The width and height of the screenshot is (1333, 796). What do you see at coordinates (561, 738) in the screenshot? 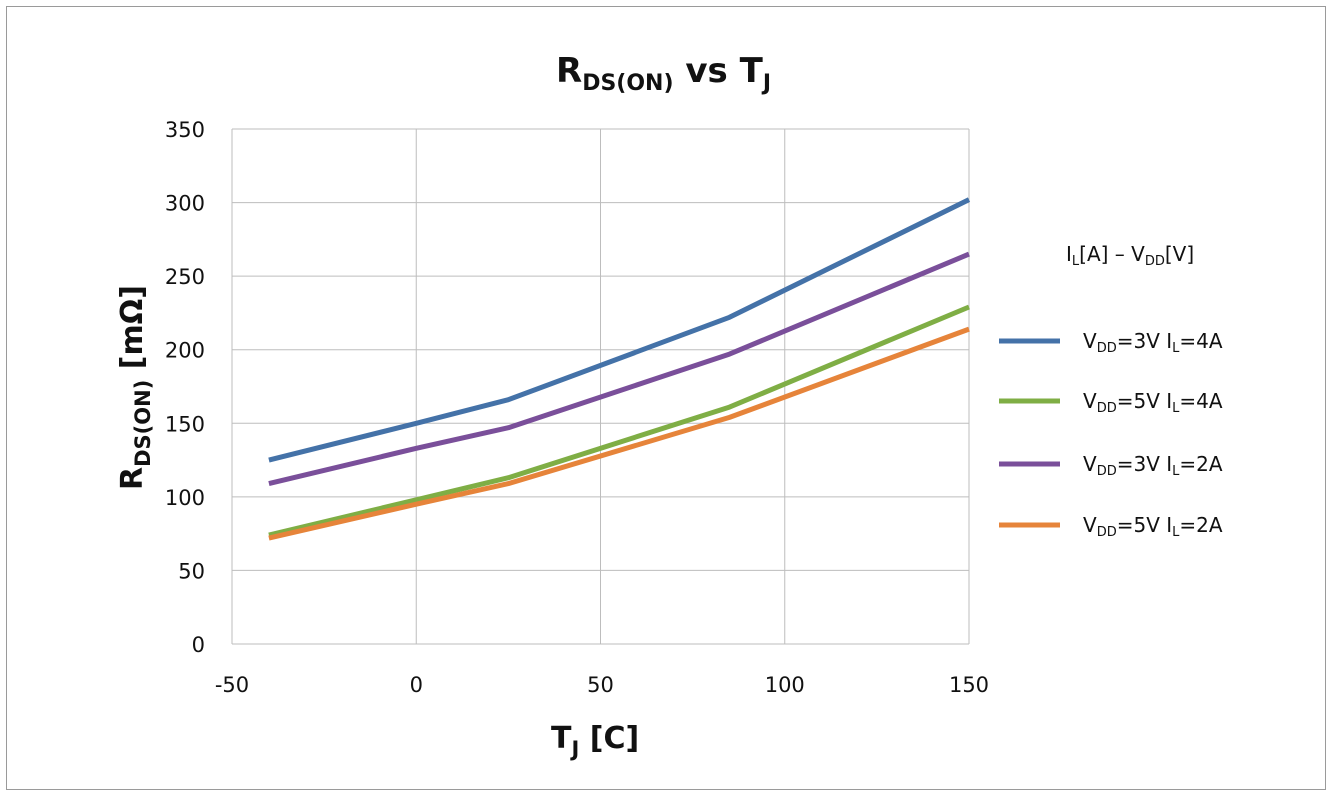
I see `x-axis-title-main: T` at bounding box center [561, 738].